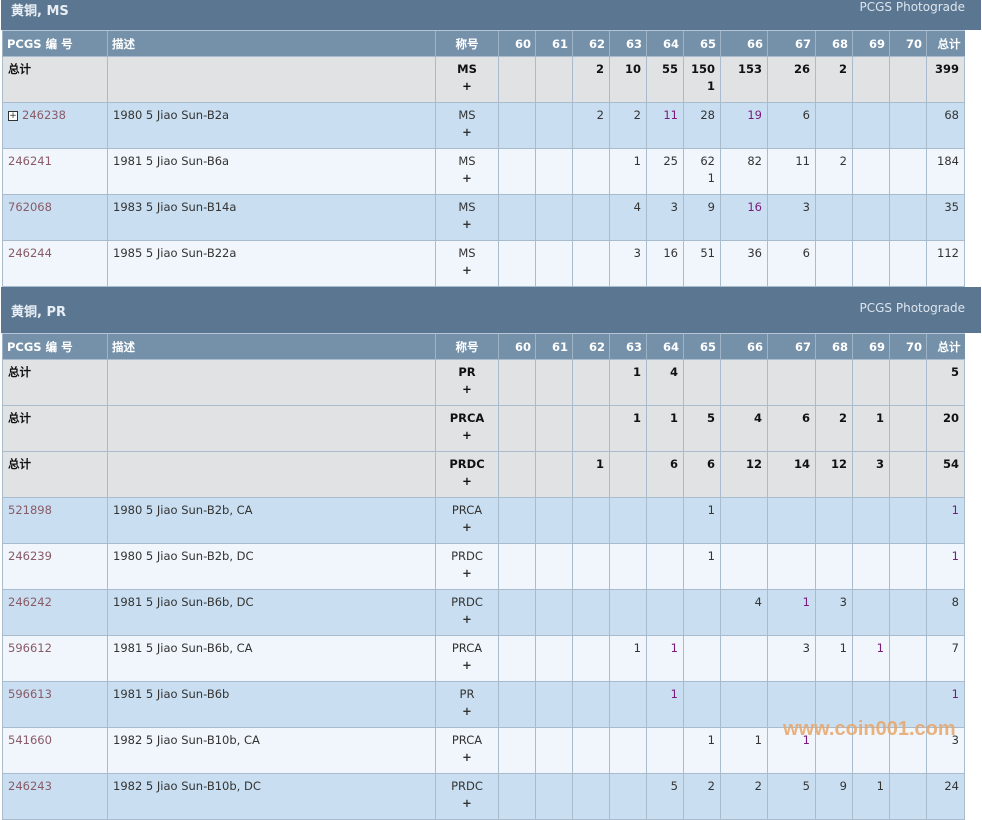 The width and height of the screenshot is (982, 820). What do you see at coordinates (38, 310) in the screenshot?
I see `section-title: 黄铜, PR` at bounding box center [38, 310].